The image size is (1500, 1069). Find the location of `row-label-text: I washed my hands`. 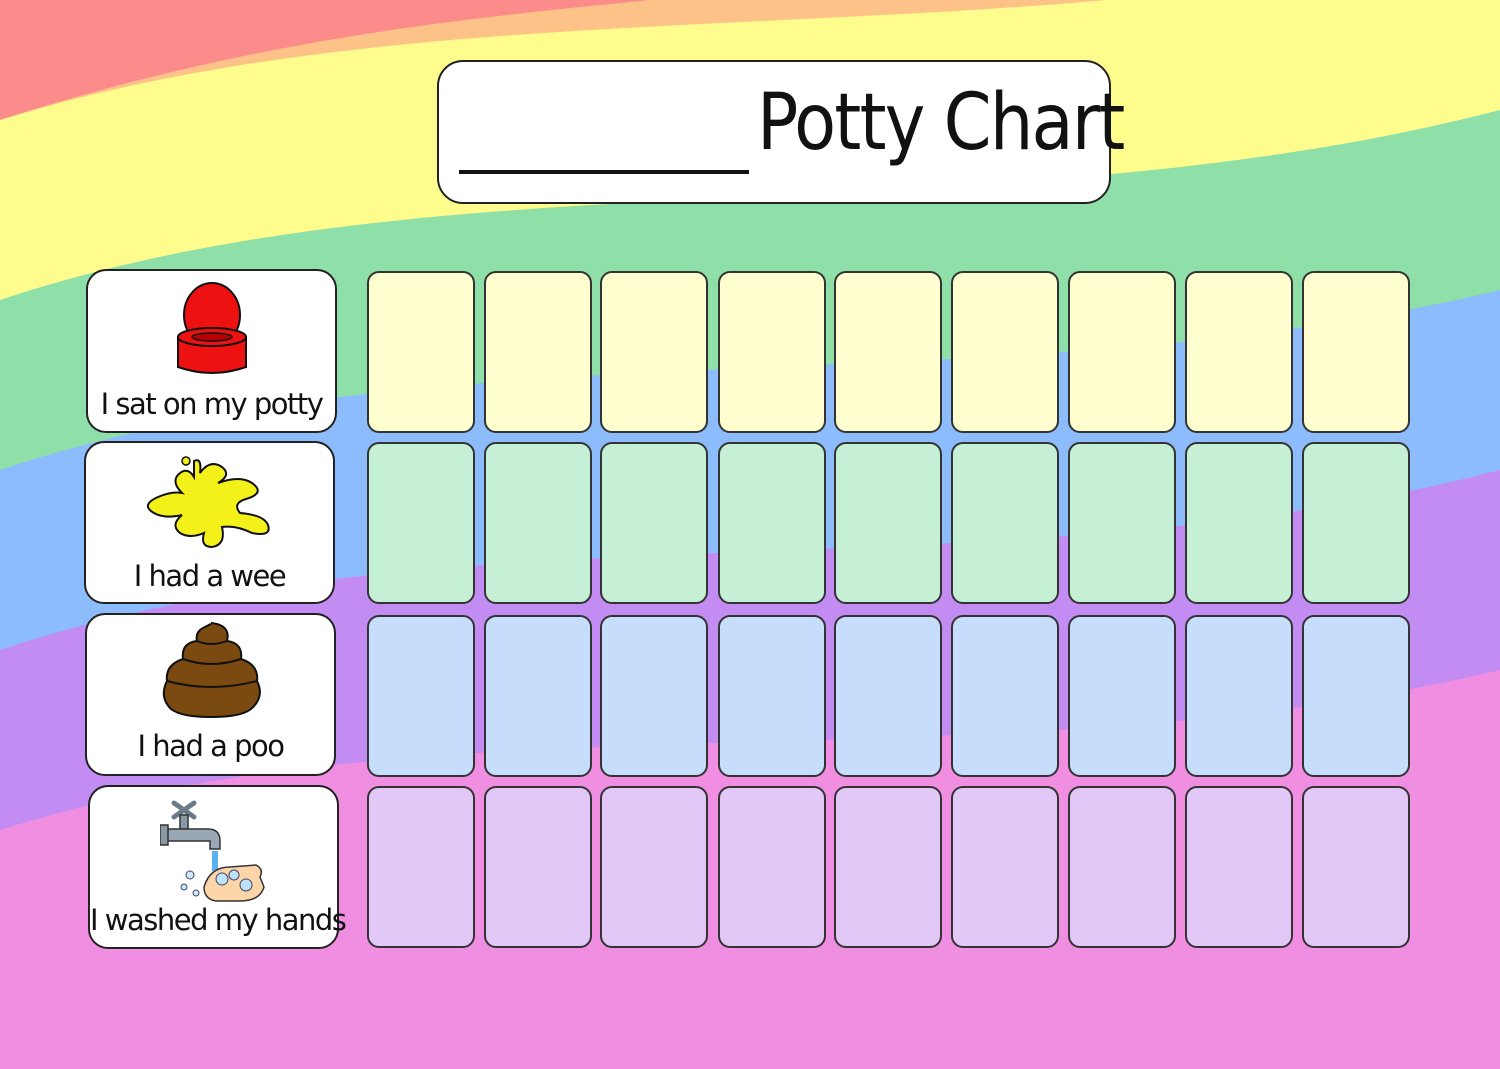

row-label-text: I washed my hands is located at coordinates (218, 920).